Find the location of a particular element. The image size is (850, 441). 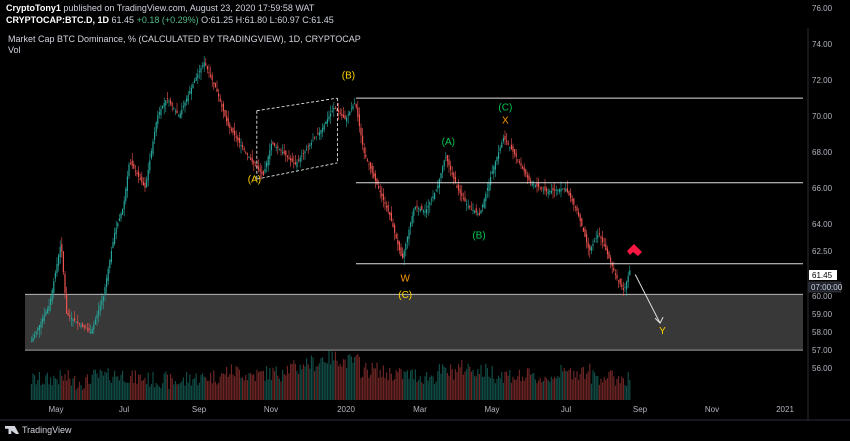

last-price-text: 61.45 is located at coordinates (123, 20).